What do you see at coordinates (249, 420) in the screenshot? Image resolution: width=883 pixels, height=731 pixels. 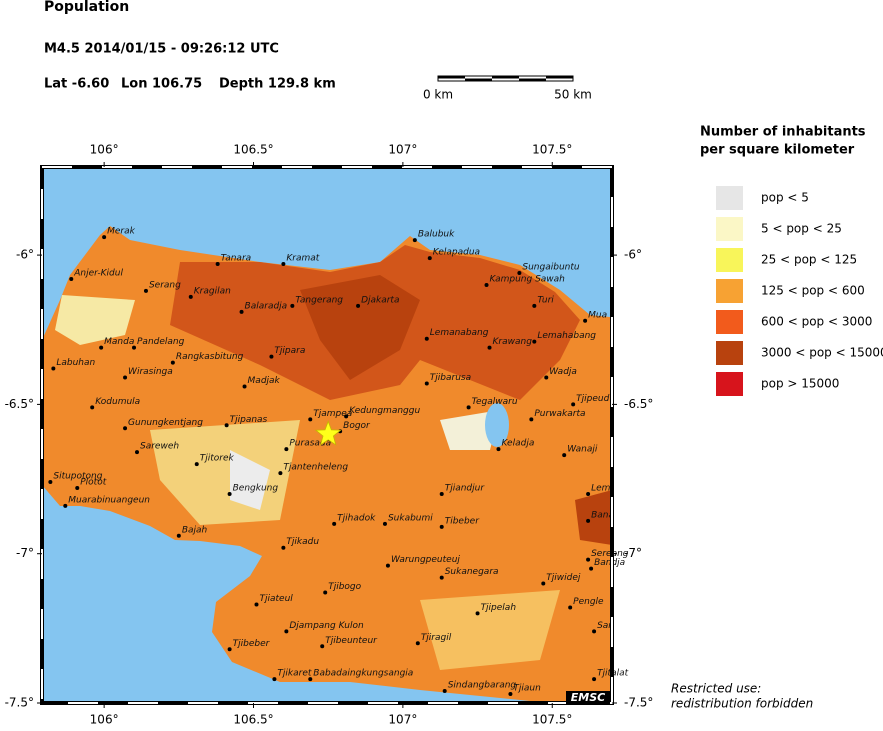 I see `city-label: Tjipanas` at bounding box center [249, 420].